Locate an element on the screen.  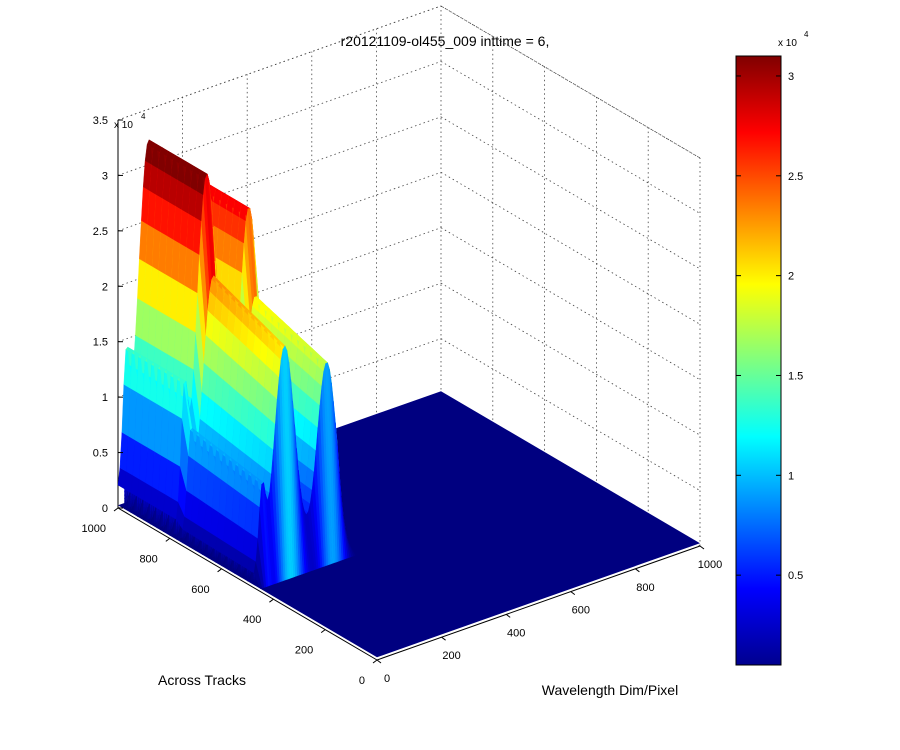
x-axis-line is located at coordinates (538, 603).